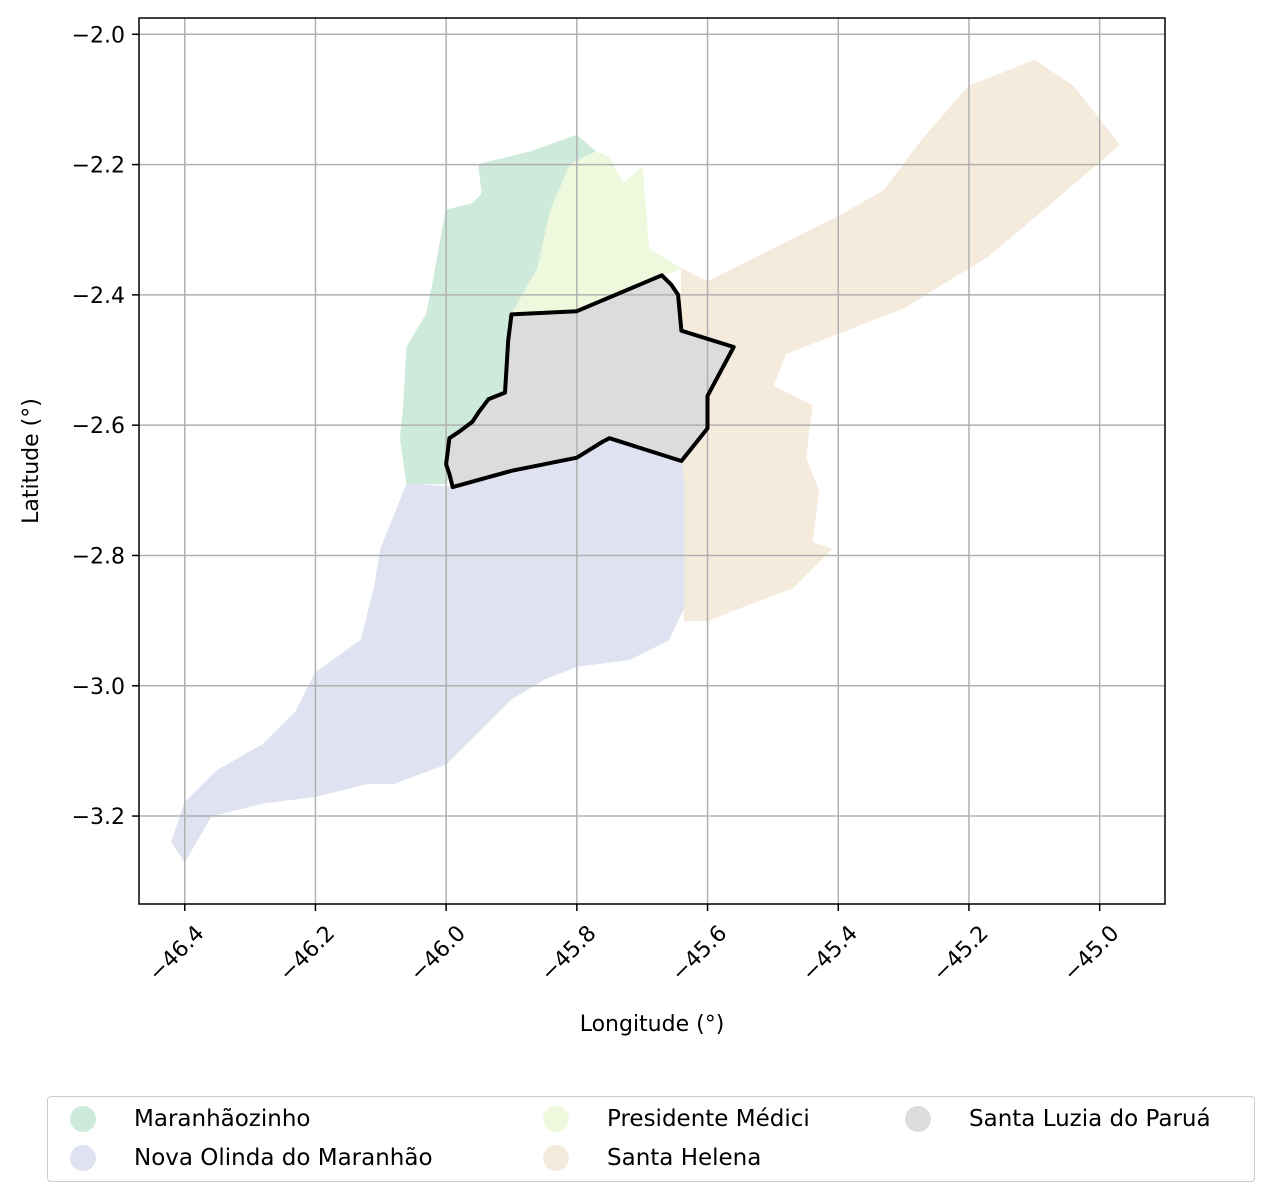  I want to click on legend-item-nova-olinda: Nova Olinda do Maranhão, so click(251, 1158).